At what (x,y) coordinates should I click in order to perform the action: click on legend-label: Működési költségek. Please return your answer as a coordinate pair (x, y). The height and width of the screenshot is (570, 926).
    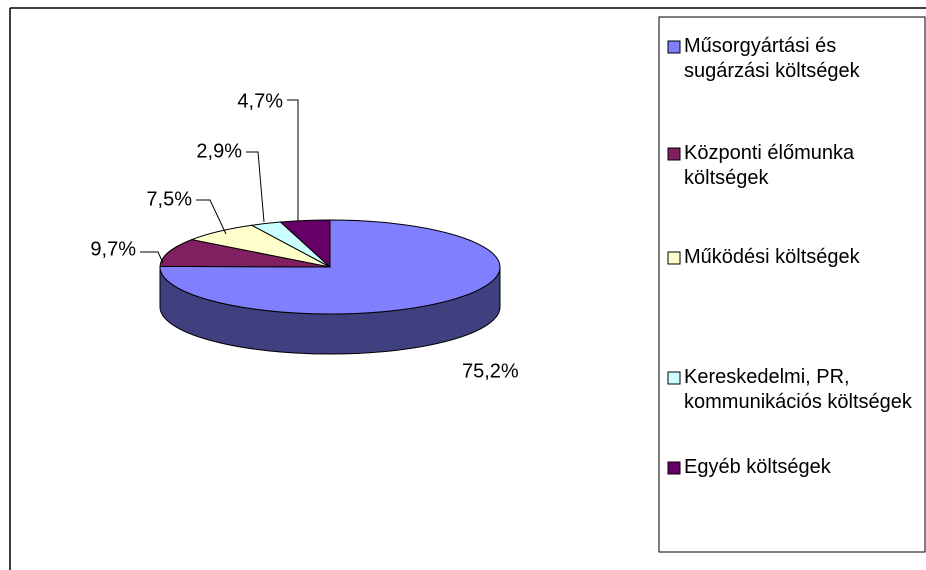
    Looking at the image, I should click on (772, 257).